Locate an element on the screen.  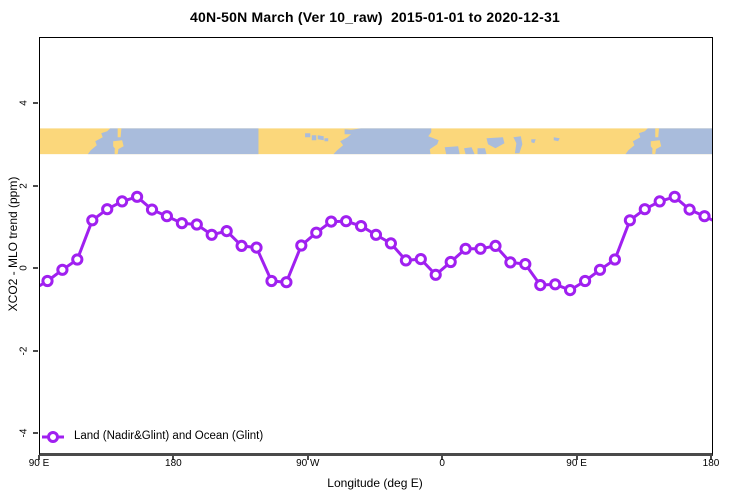
y-axis-title: XCO2 - MLO trend (ppm) is located at coordinates (13, 244).